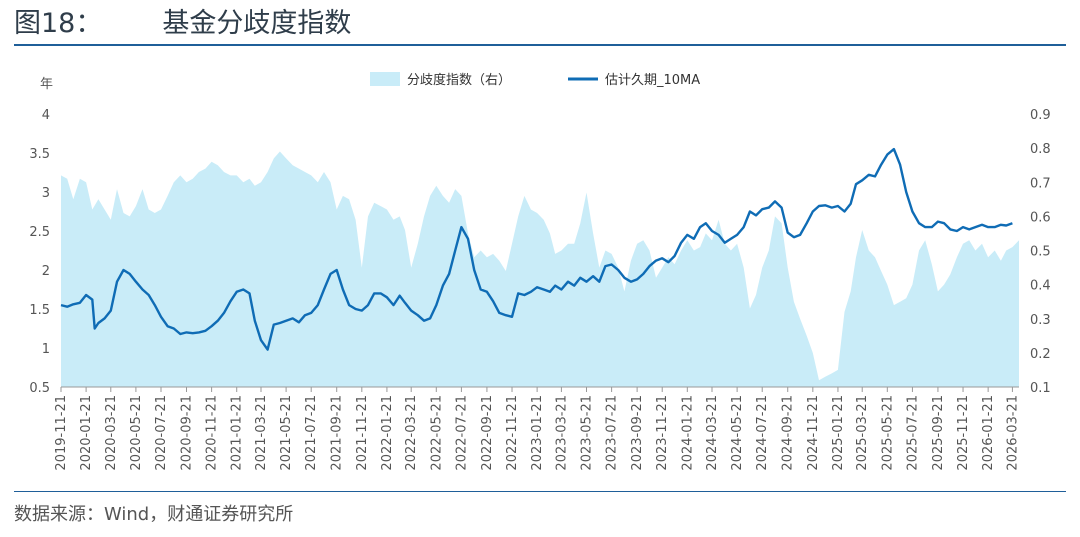 The image size is (1080, 537). I want to click on x-tick-label: 2024-09-21, so click(788, 433).